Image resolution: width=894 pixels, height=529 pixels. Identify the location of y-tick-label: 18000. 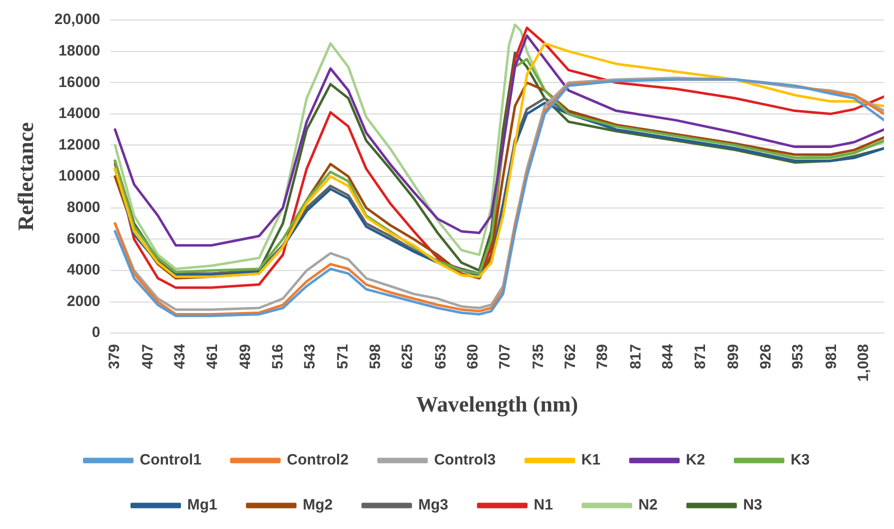
(79, 51).